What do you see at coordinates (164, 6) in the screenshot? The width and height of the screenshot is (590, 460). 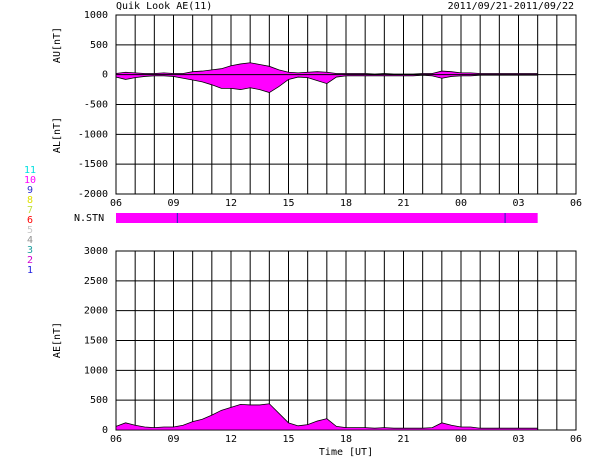 I see `chart-title: Quik Look AE(11)` at bounding box center [164, 6].